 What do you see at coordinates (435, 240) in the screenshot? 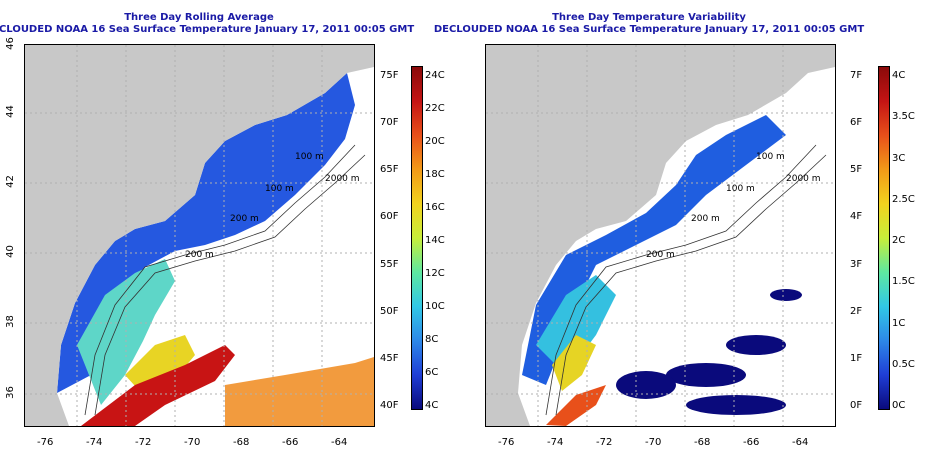
I see `colorbar-label-celsius: 14C` at bounding box center [435, 240].